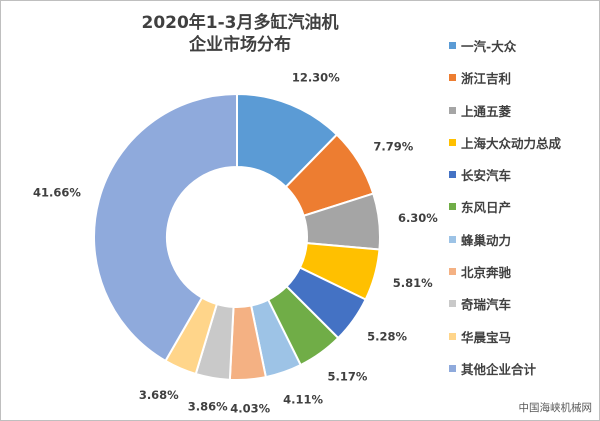 This screenshot has height=421, width=600. I want to click on legend-item-5: 长安汽车, so click(524, 179).